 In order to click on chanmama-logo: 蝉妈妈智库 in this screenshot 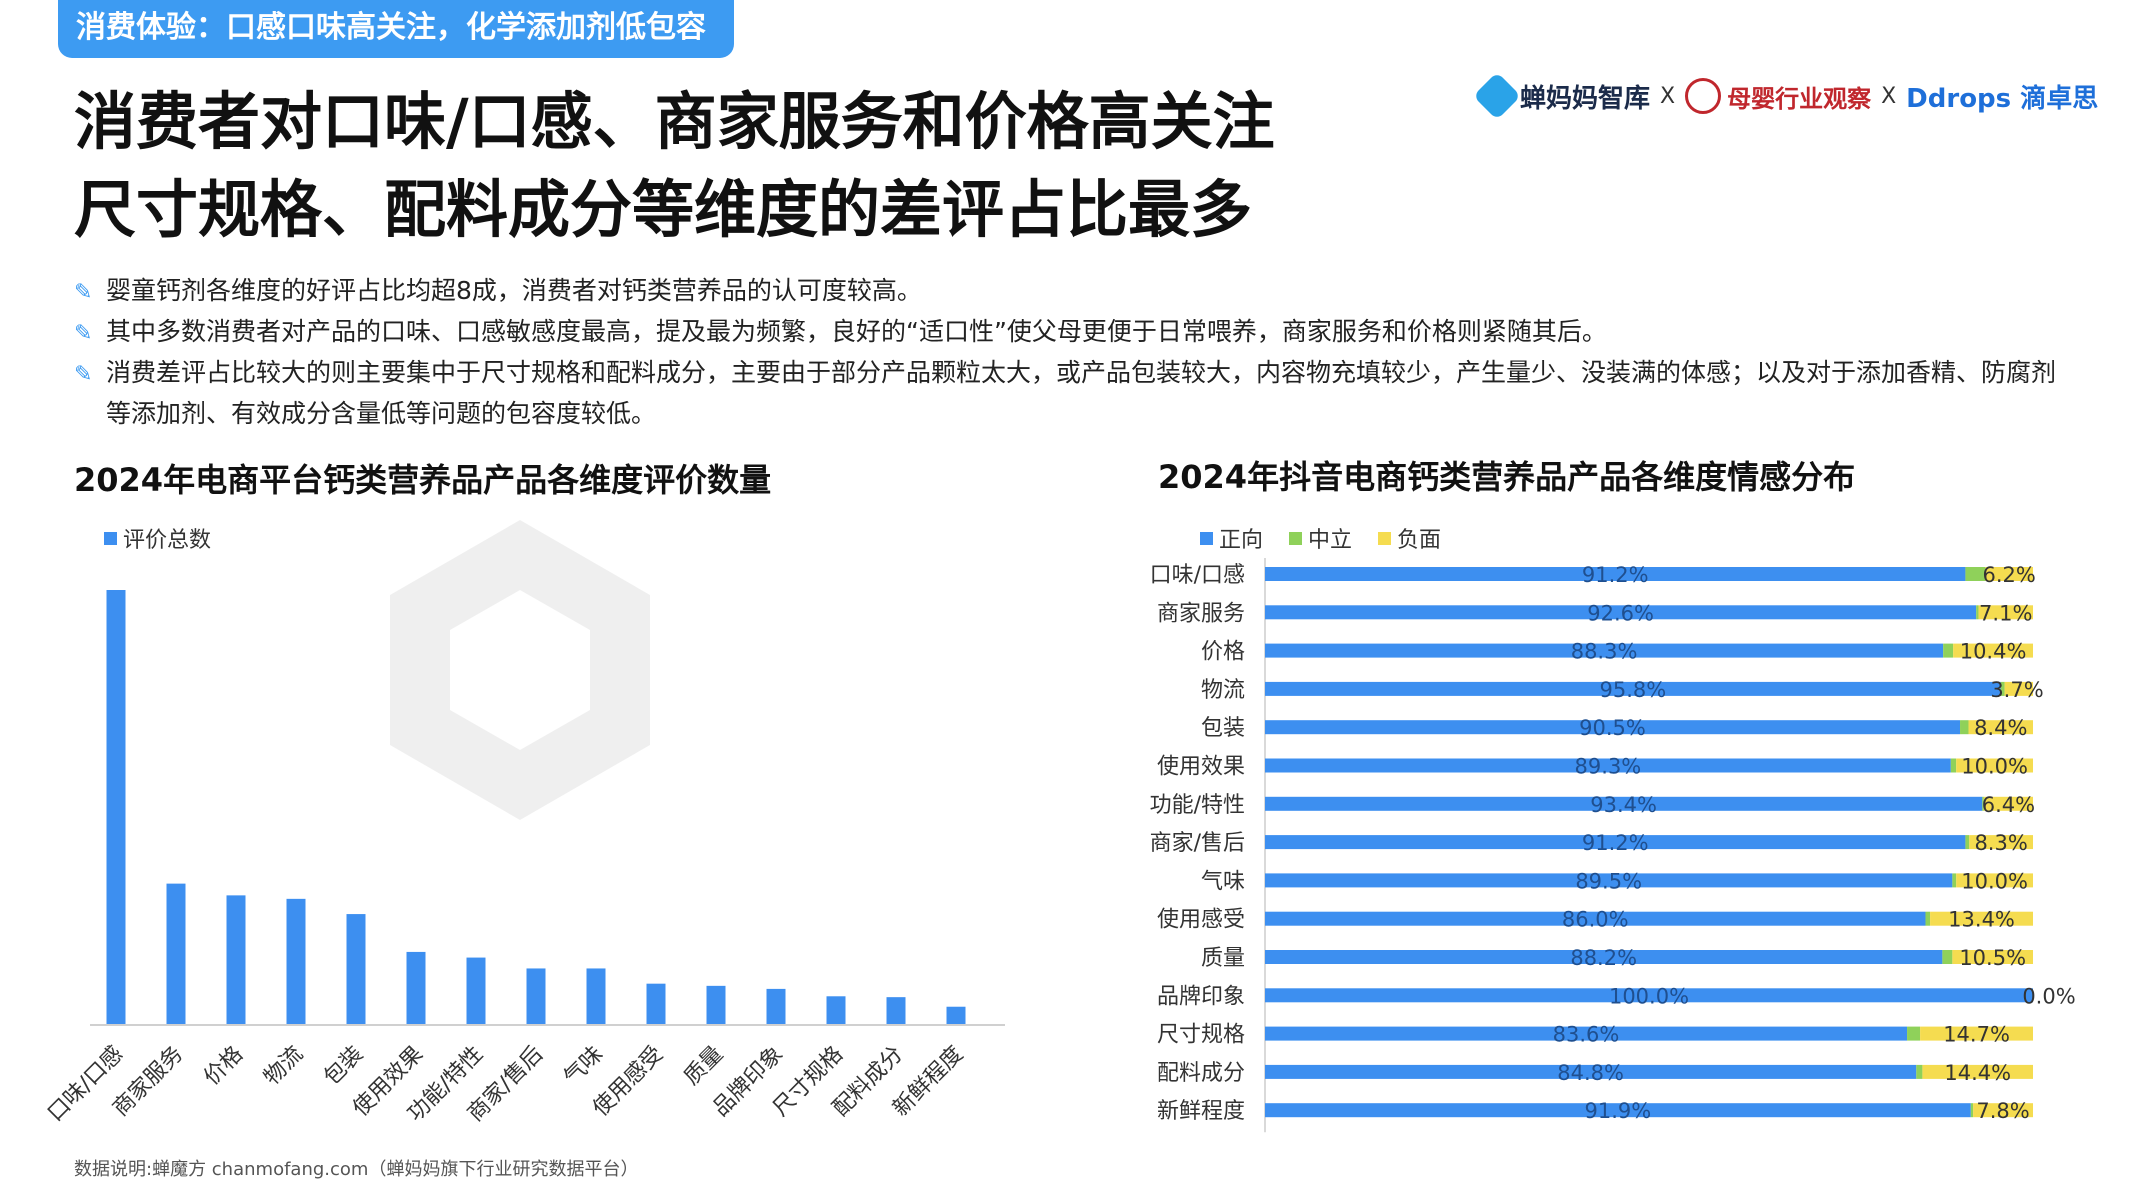, I will do `click(1561, 96)`.